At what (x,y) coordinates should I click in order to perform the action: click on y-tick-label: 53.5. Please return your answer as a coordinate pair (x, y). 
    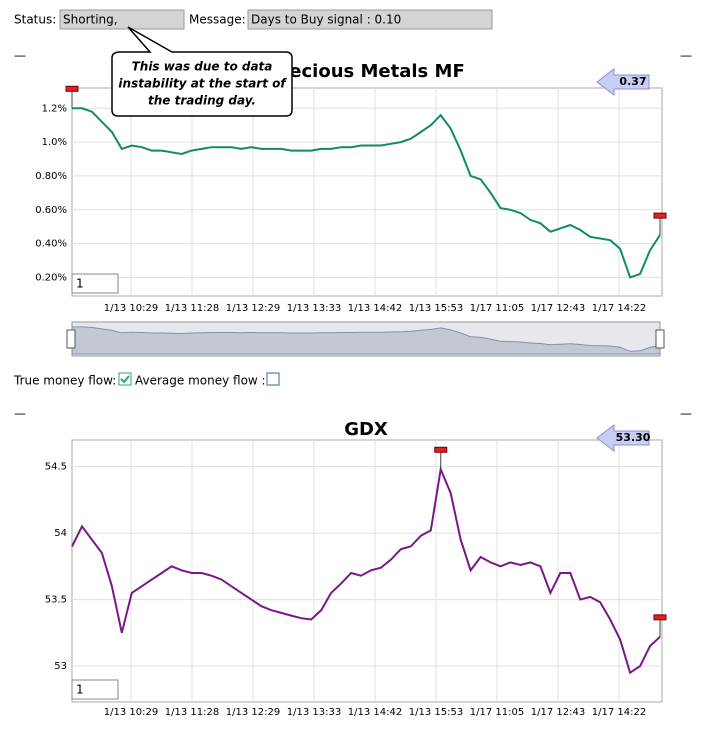
    Looking at the image, I should click on (56, 600).